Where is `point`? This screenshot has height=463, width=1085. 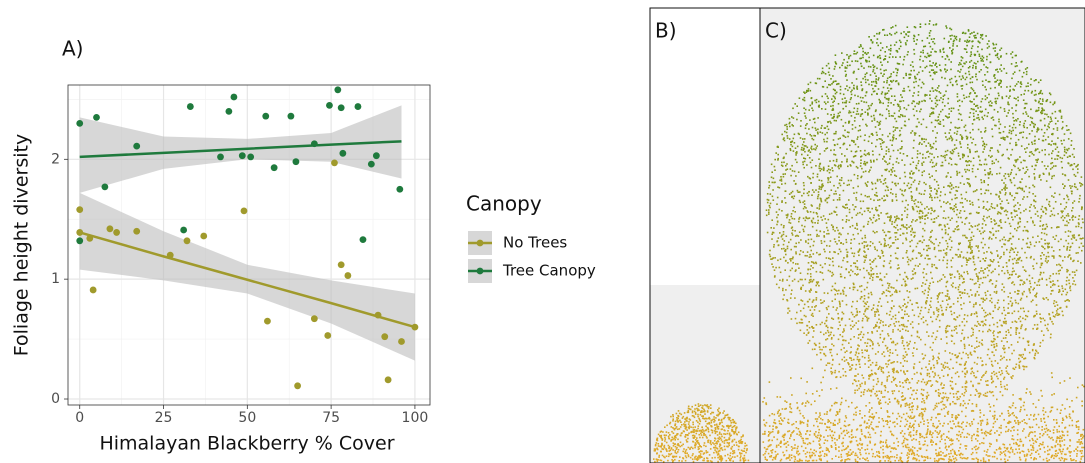
point is located at coordinates (184, 230).